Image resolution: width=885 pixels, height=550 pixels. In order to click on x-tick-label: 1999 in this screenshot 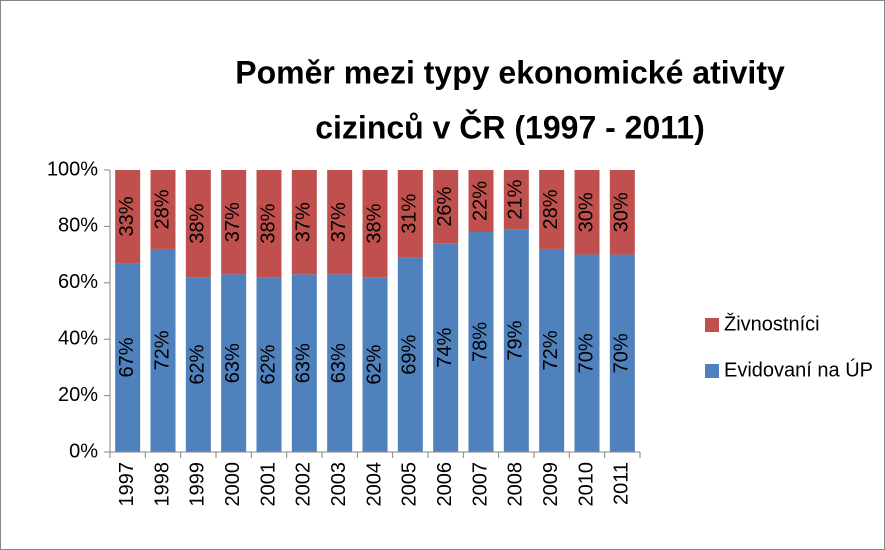, I will do `click(198, 484)`.